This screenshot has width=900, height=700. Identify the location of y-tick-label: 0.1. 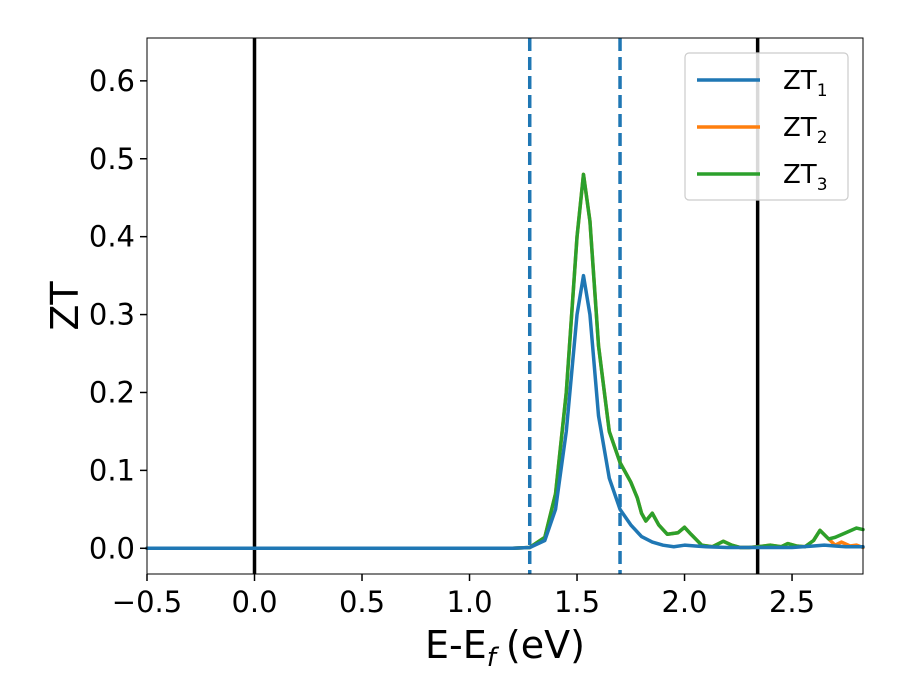
(112, 470).